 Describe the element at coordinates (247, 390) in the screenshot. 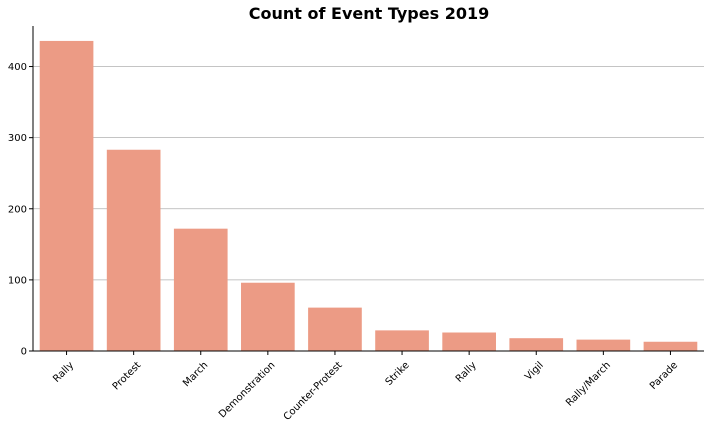

I see `x-tick-label: Demonstration` at that location.